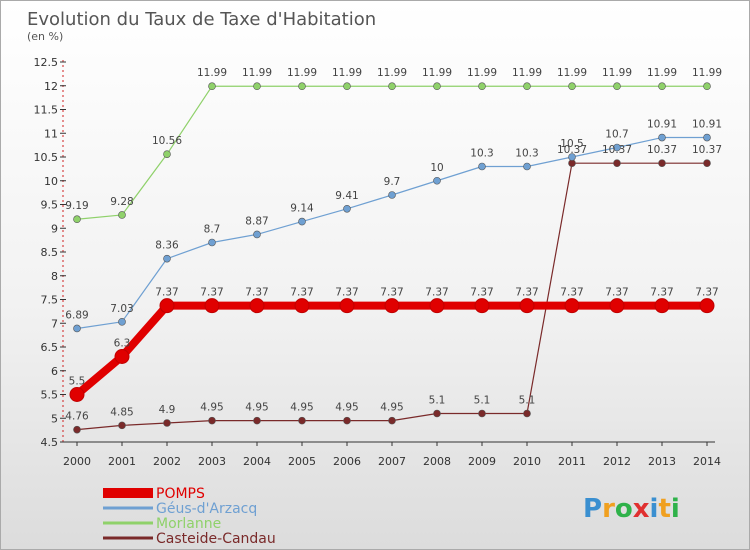 The height and width of the screenshot is (550, 750). What do you see at coordinates (50, 252) in the screenshot?
I see `y-tick-label: 8.5` at bounding box center [50, 252].